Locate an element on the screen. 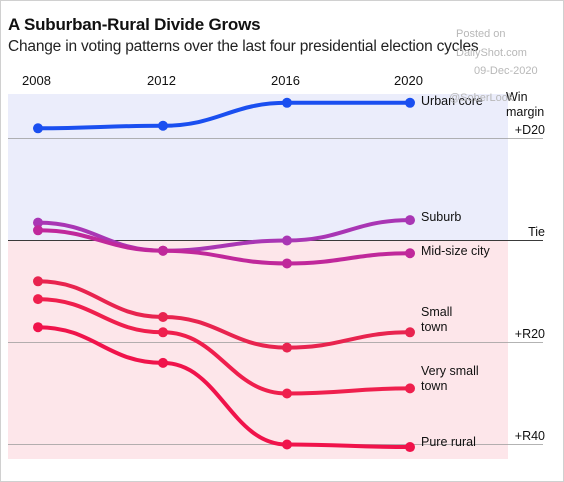  chart-title: A Suburban-Rural Divide Grows is located at coordinates (134, 24).